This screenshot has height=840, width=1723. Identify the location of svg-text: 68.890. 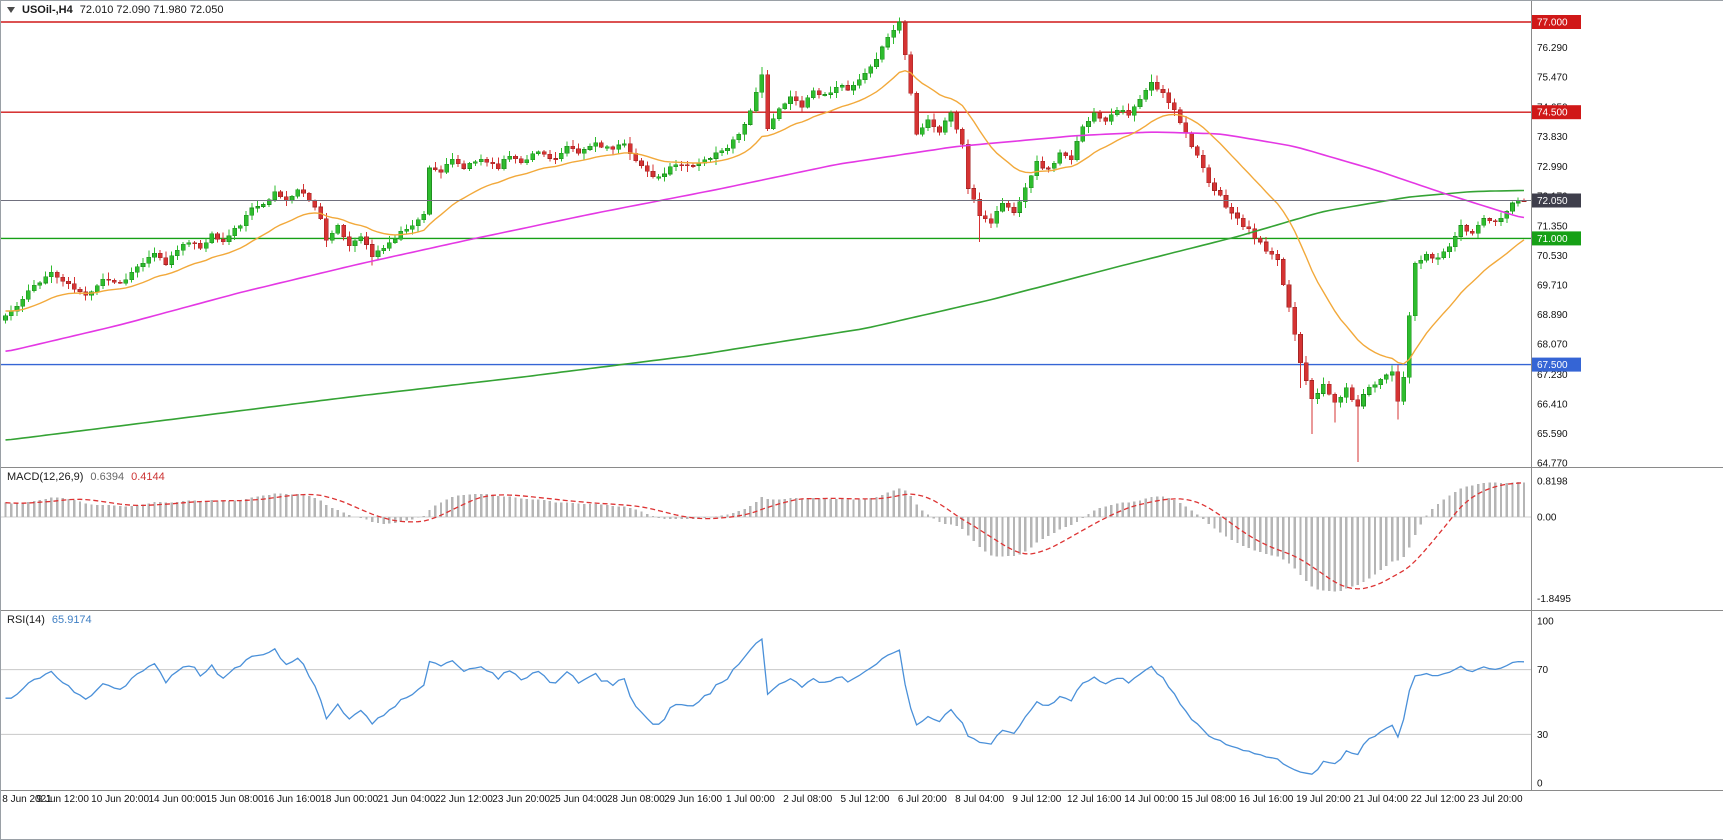
(1552, 315).